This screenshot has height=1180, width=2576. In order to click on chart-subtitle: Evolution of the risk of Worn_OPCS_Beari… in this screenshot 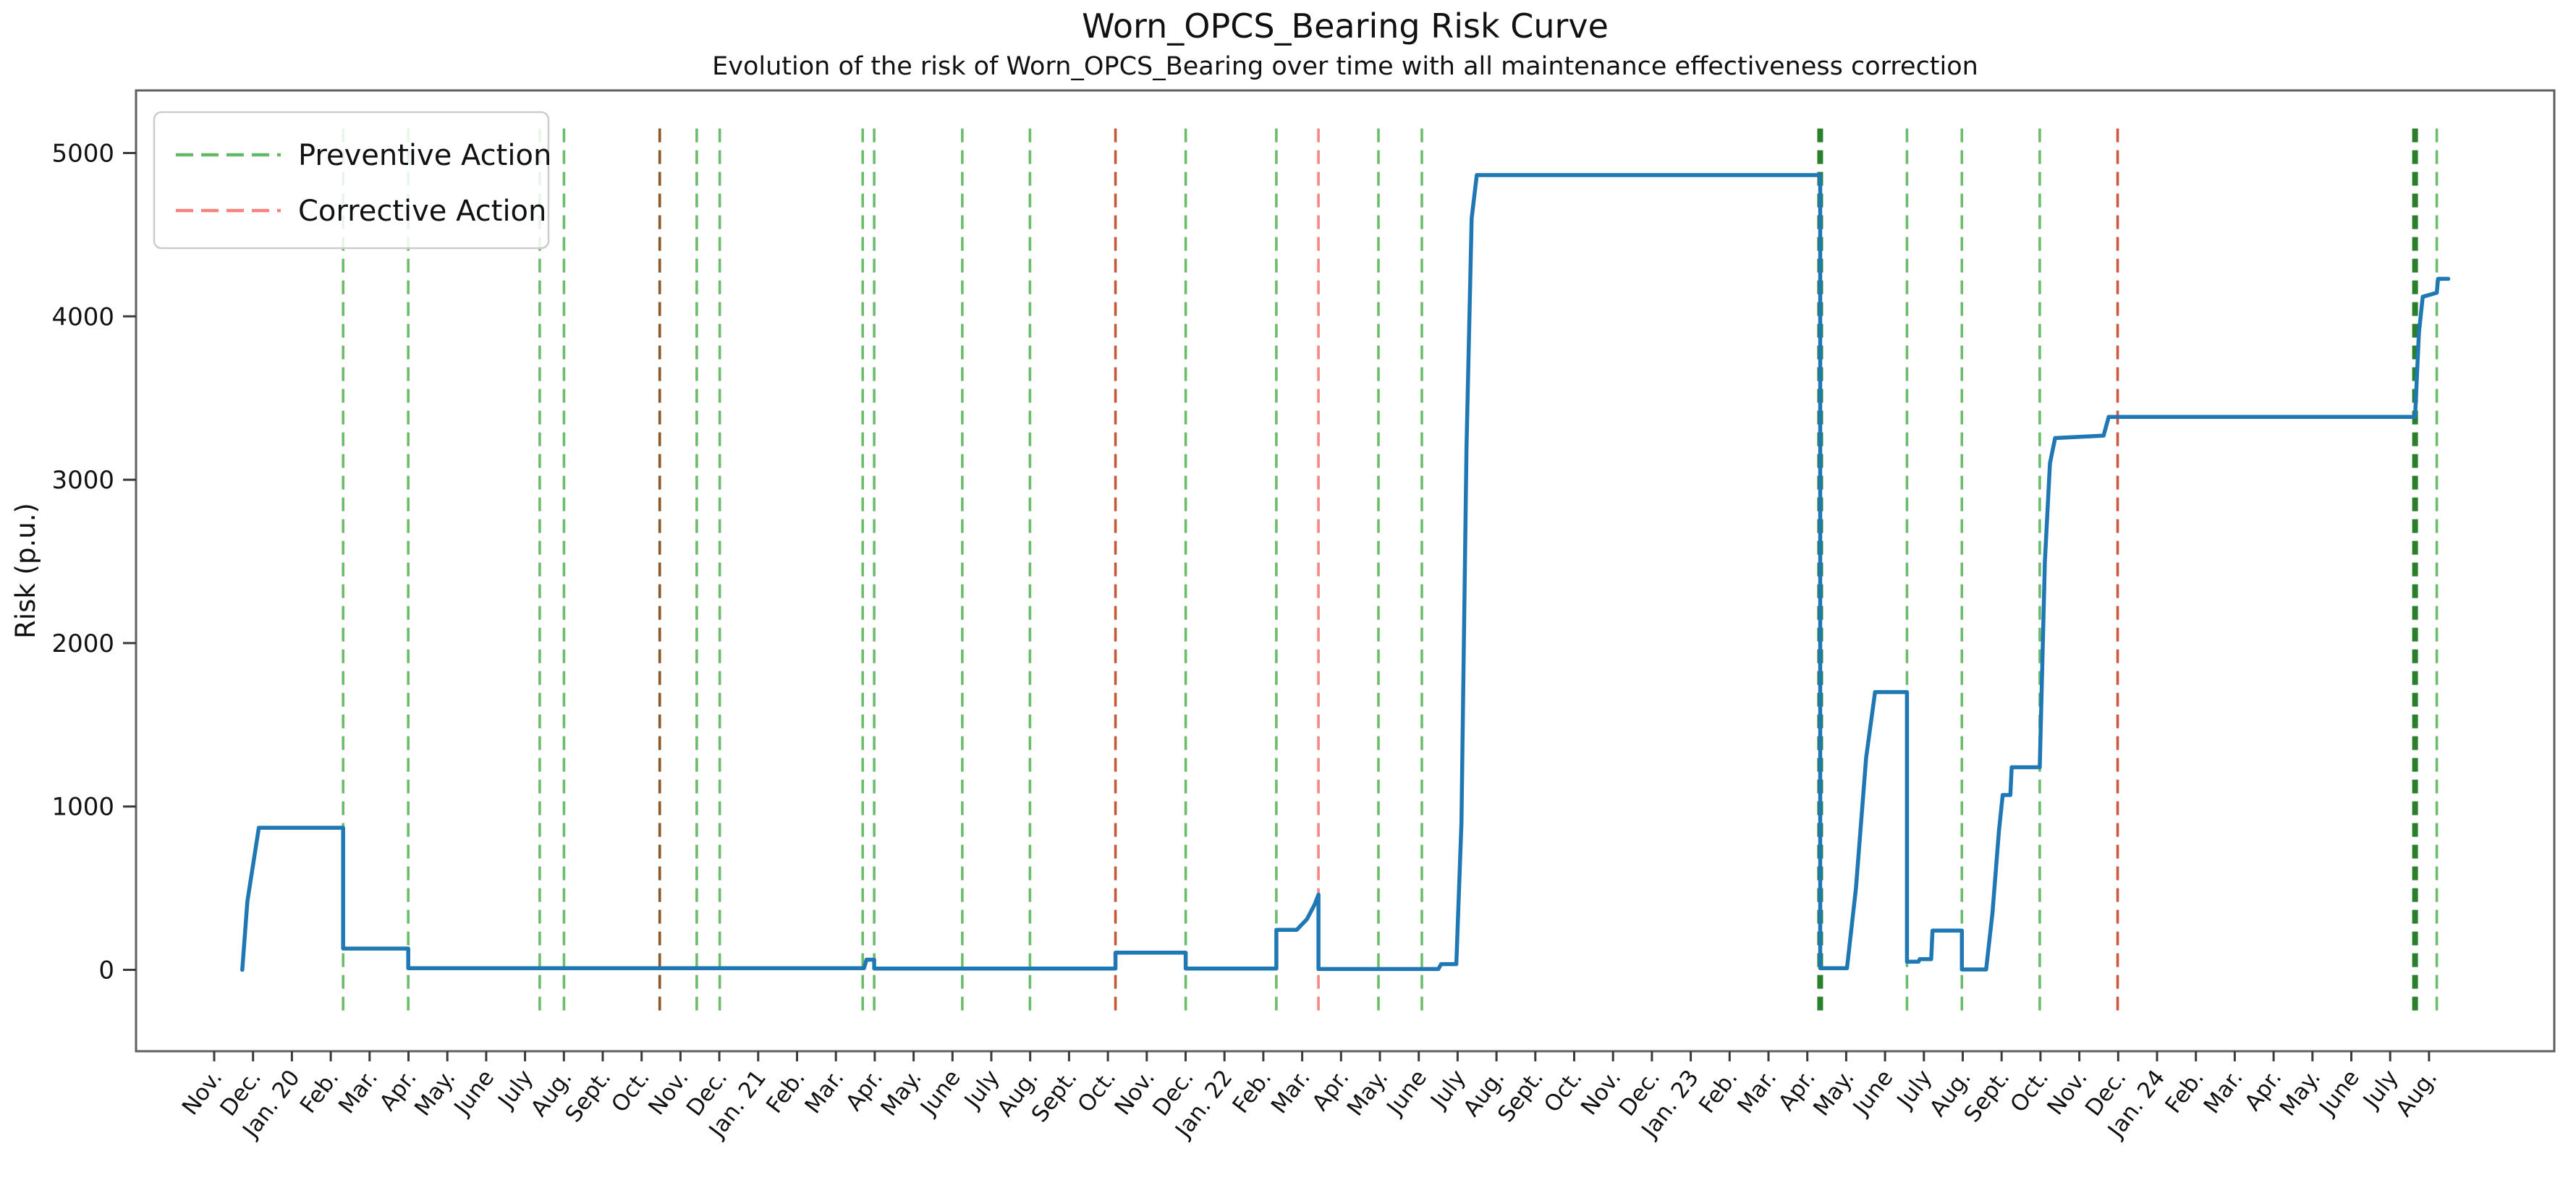, I will do `click(1345, 66)`.